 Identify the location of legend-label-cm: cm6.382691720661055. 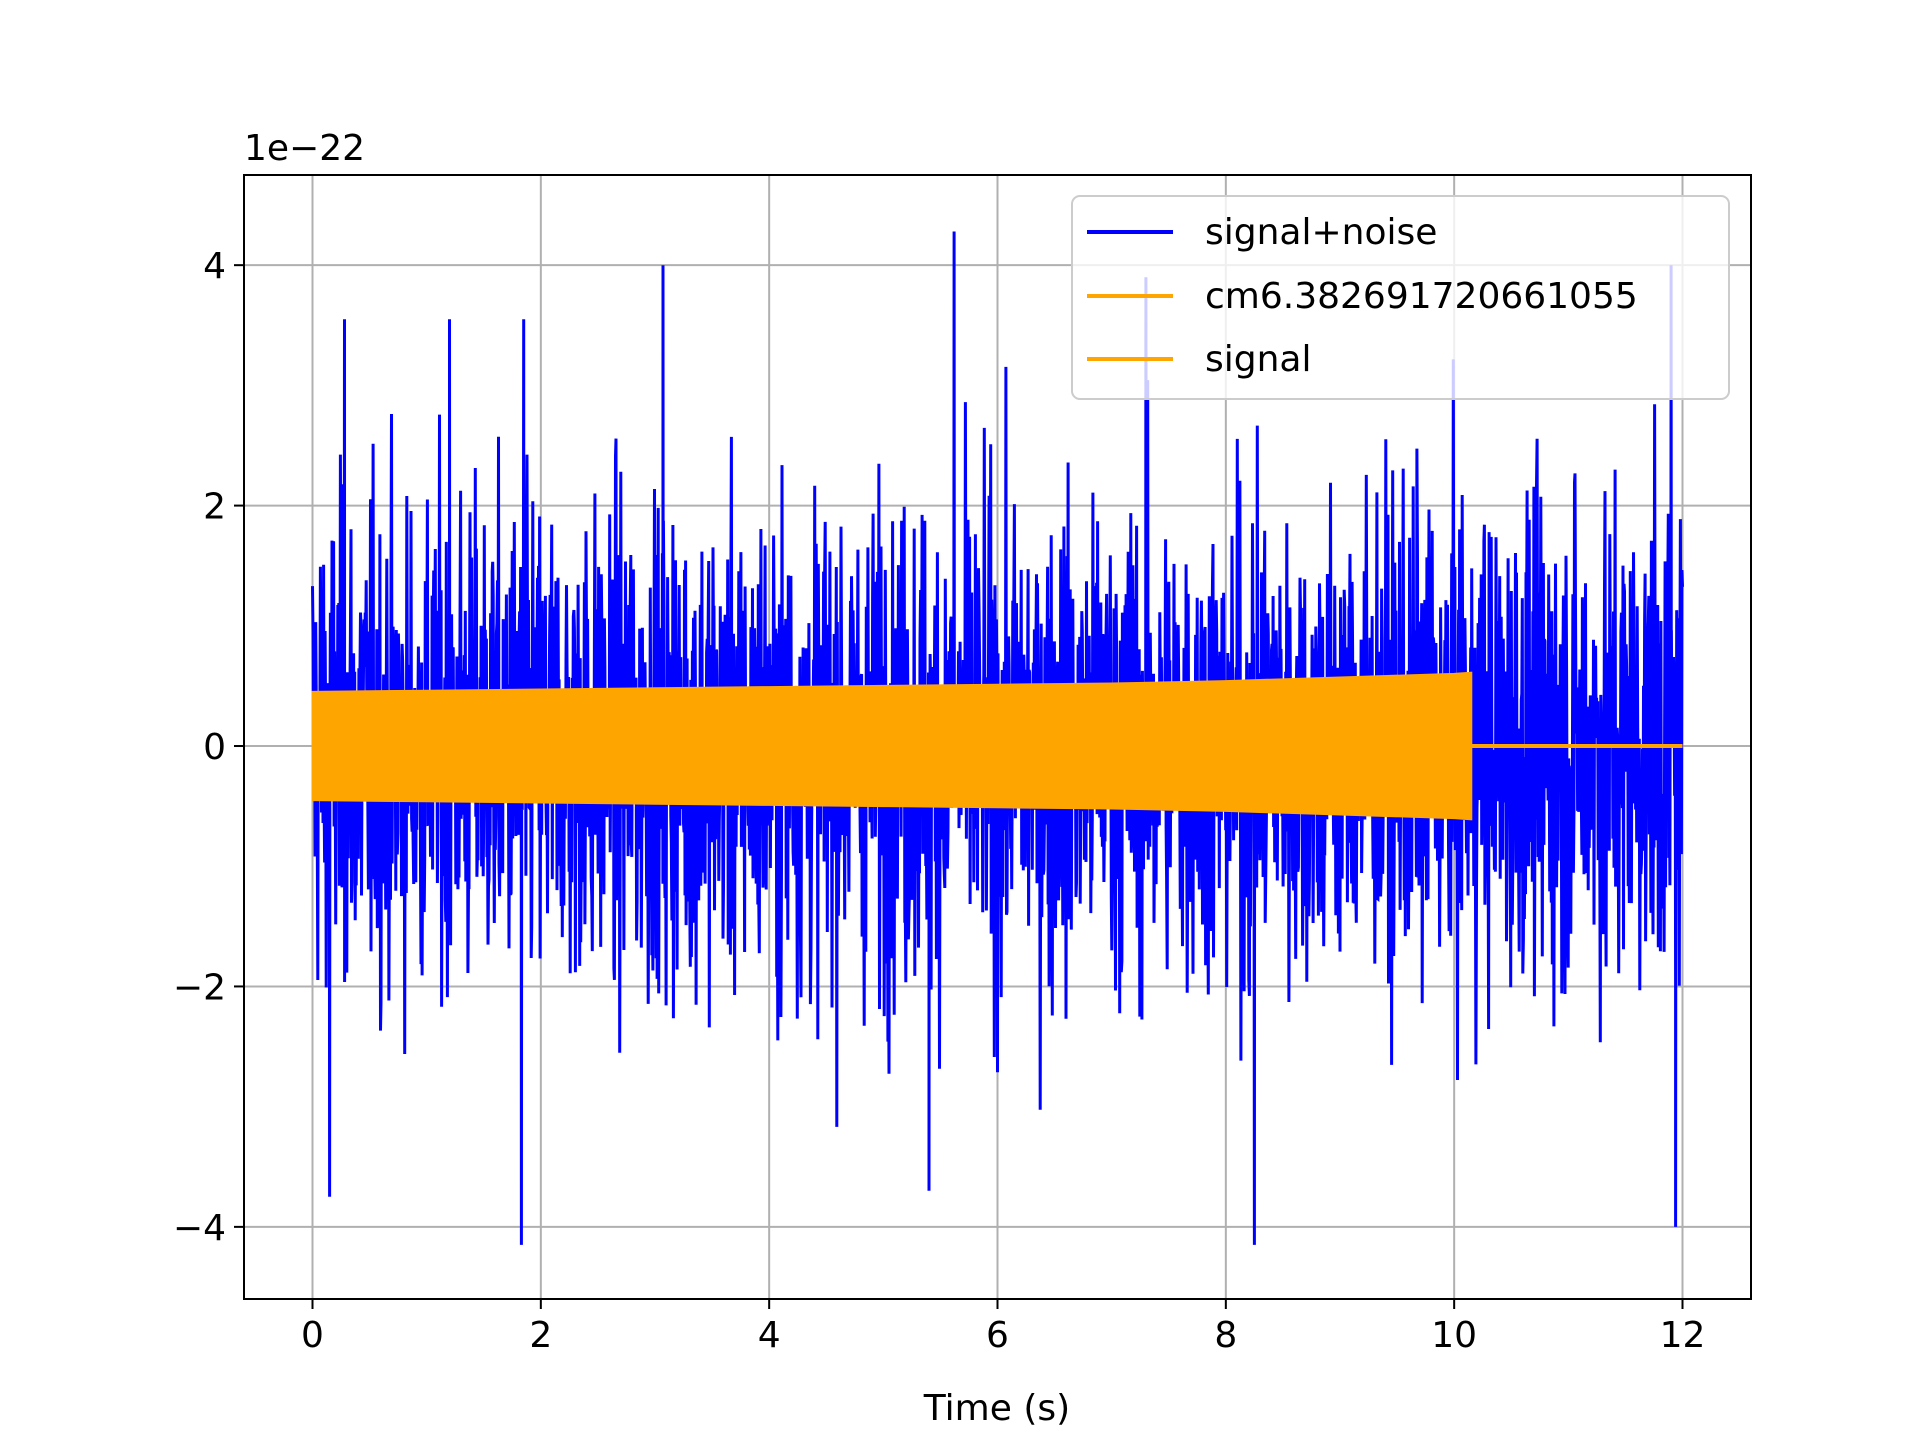
(1421, 296).